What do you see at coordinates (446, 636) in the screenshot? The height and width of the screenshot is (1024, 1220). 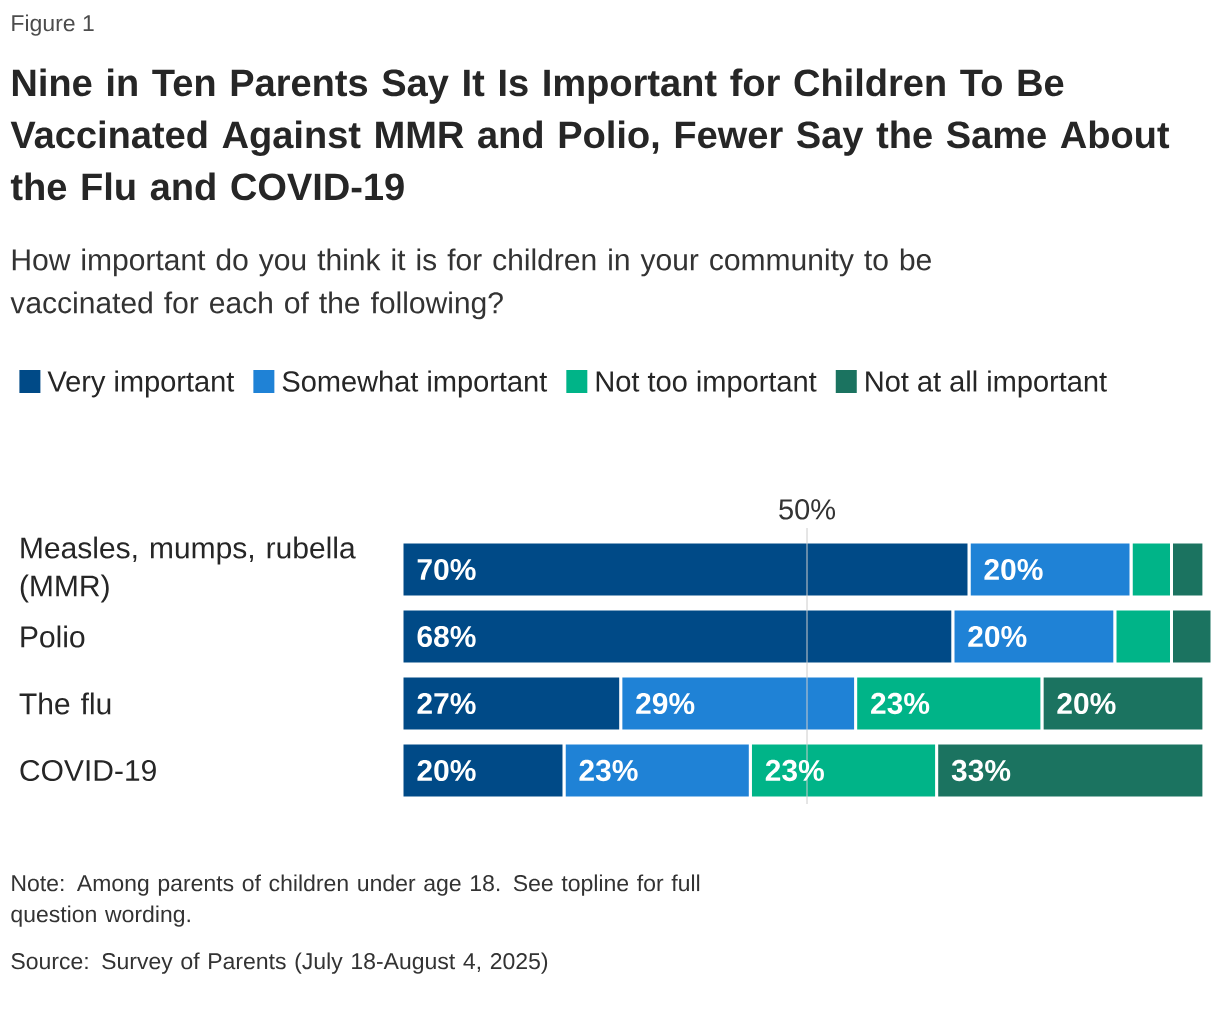 I see `data-label: 68%` at bounding box center [446, 636].